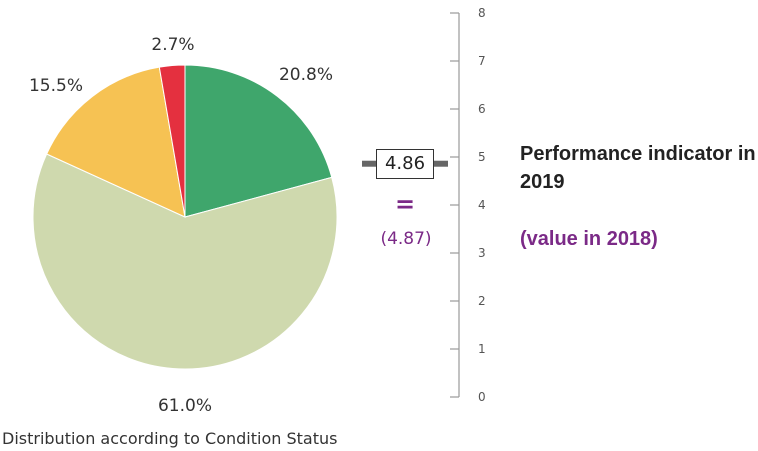 The image size is (758, 451). What do you see at coordinates (482, 205) in the screenshot?
I see `gauge-tick-label-4: 4` at bounding box center [482, 205].